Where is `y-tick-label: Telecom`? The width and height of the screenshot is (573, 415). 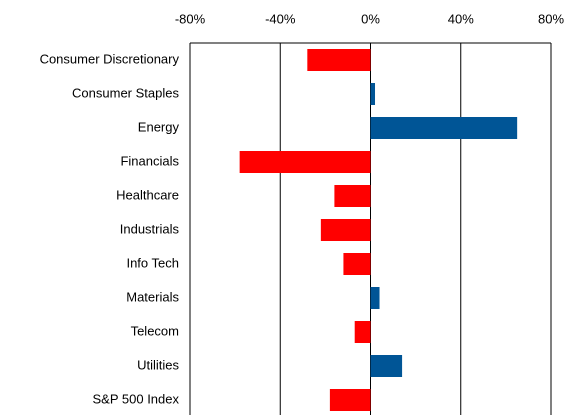 y-tick-label: Telecom is located at coordinates (155, 330).